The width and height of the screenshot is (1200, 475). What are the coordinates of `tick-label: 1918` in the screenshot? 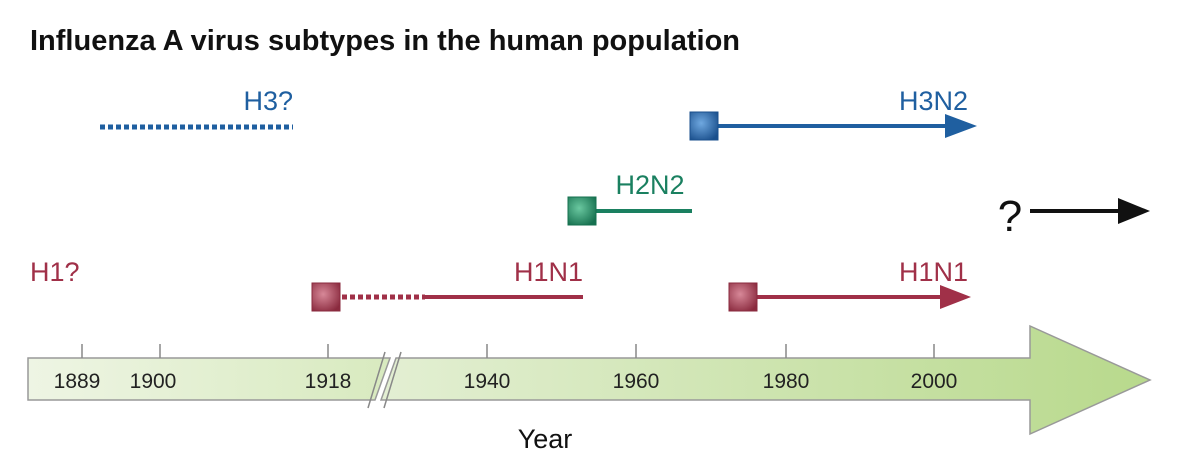 It's located at (328, 381).